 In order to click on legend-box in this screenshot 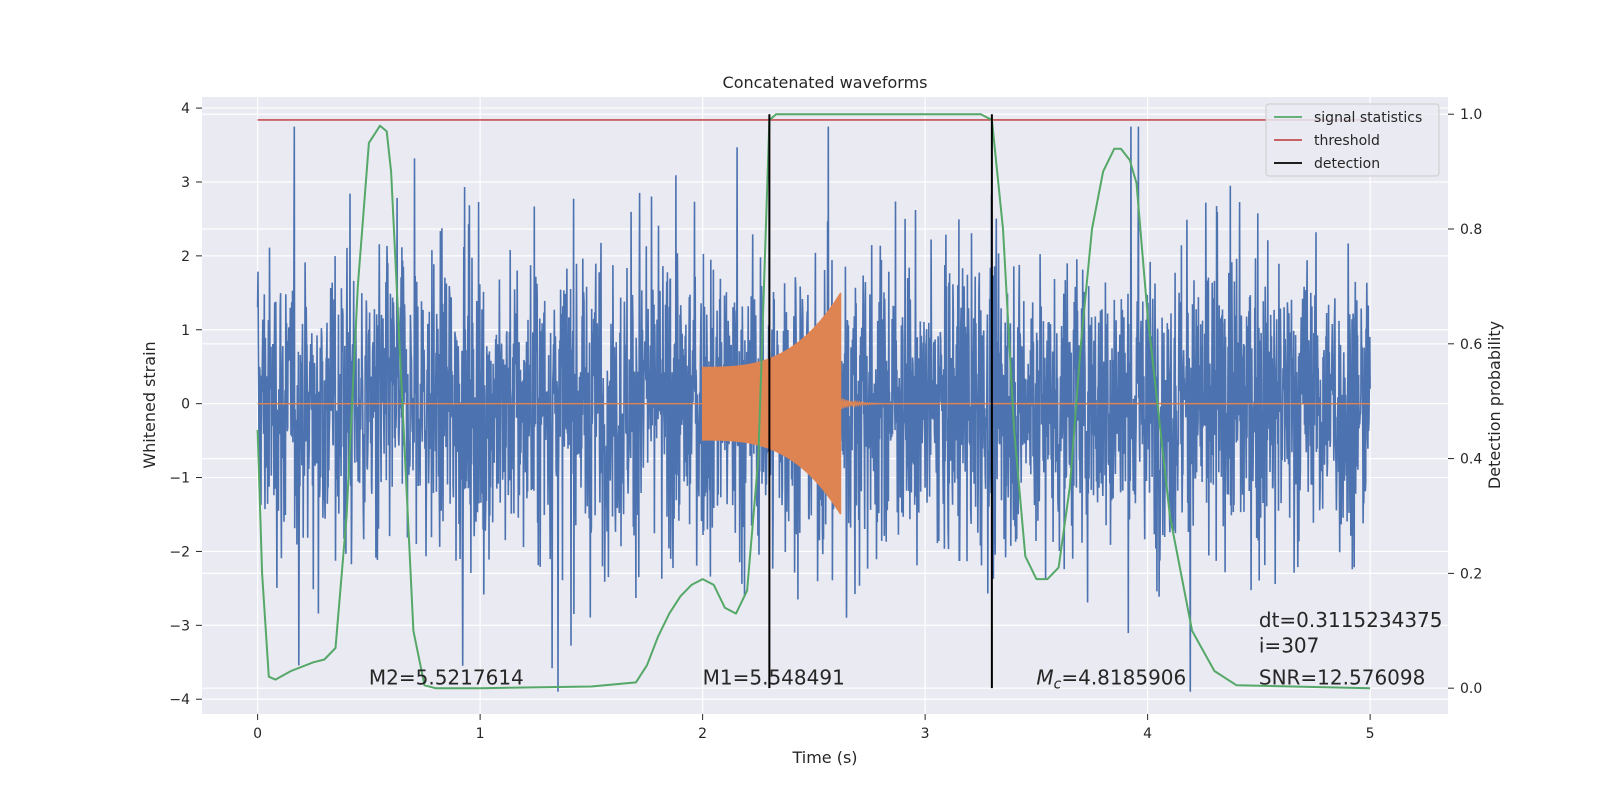, I will do `click(1352, 140)`.